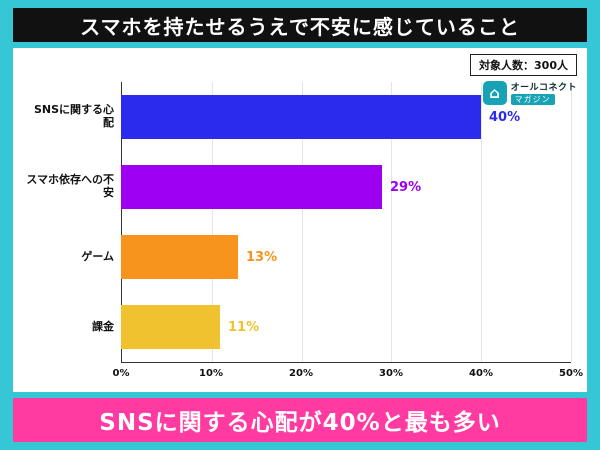 This screenshot has height=450, width=600. I want to click on category-label: スマホ依存への不安, so click(70, 186).